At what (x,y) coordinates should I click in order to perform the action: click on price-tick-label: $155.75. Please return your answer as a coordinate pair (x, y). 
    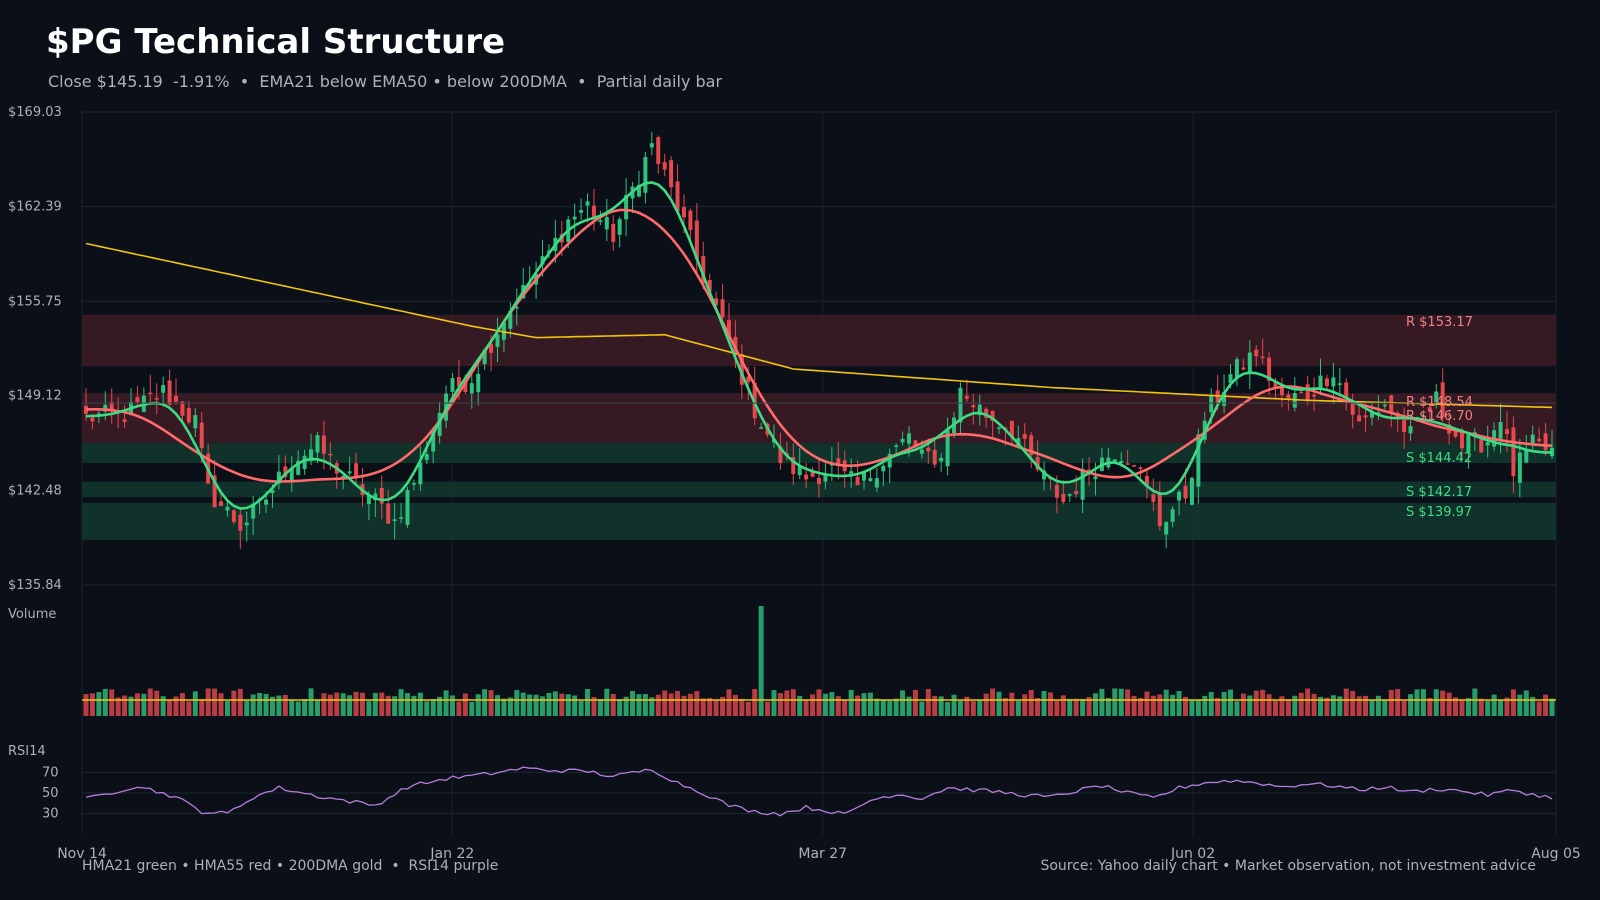
    Looking at the image, I should click on (35, 301).